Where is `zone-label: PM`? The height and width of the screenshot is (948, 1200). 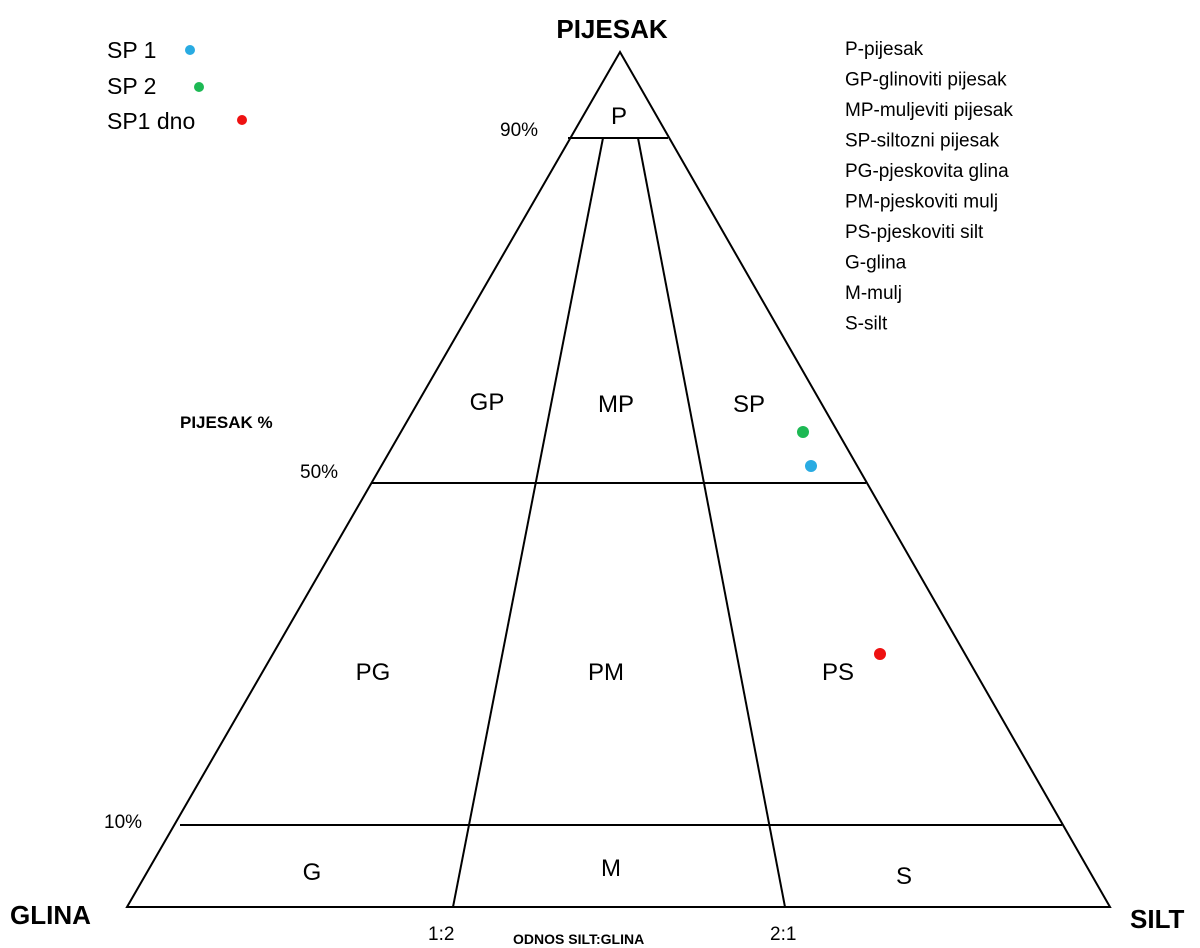 zone-label: PM is located at coordinates (606, 672).